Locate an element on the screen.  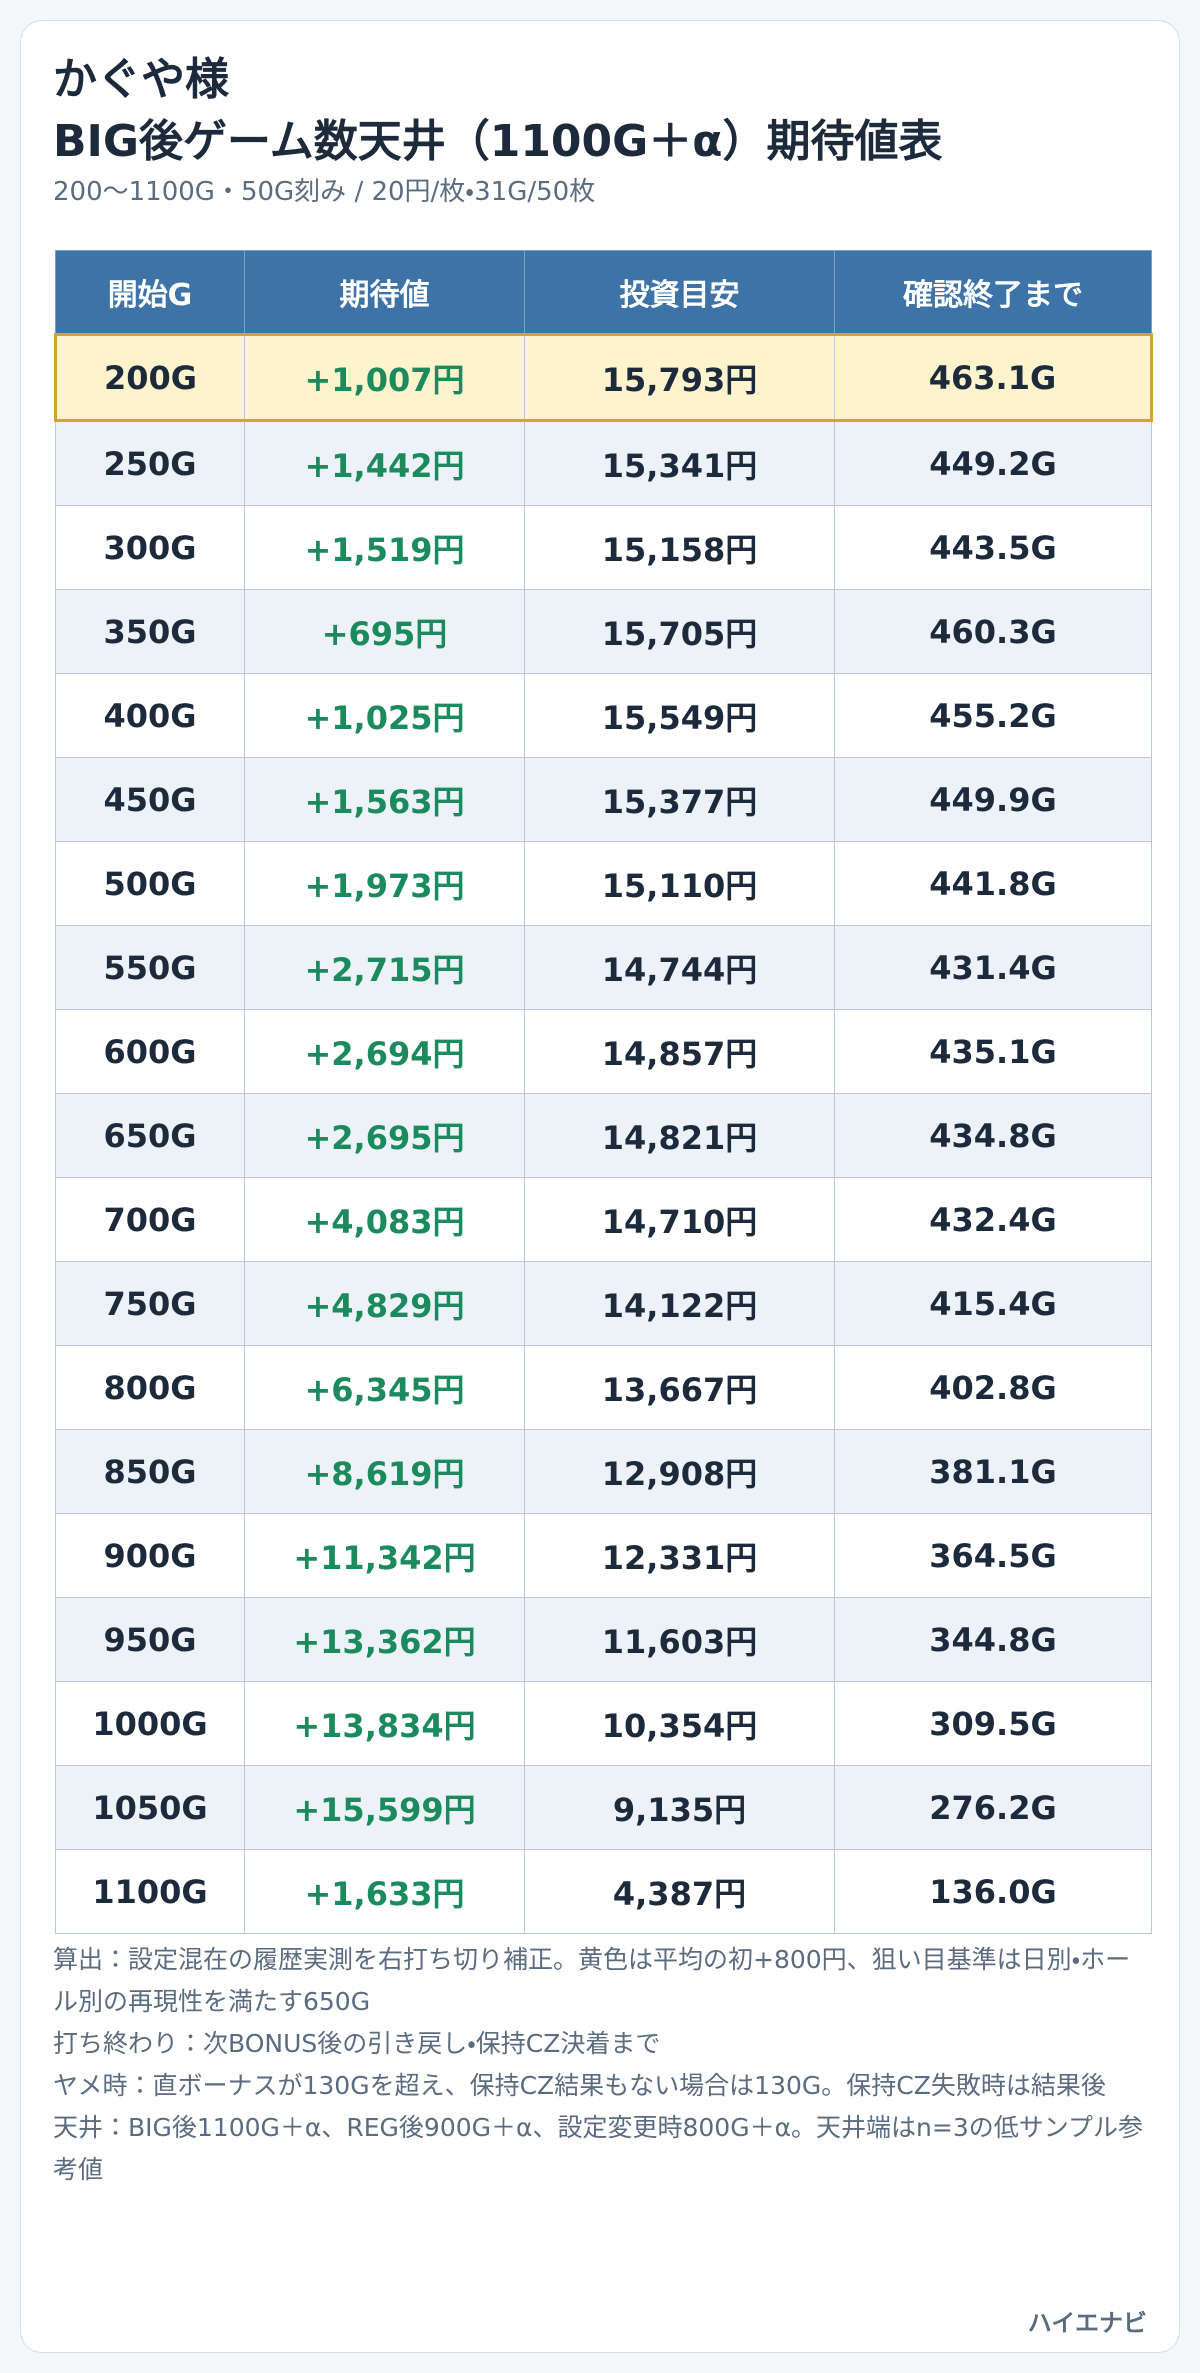
table-row: 400G +1,025円 15,549円 455.2G is located at coordinates (603, 715).